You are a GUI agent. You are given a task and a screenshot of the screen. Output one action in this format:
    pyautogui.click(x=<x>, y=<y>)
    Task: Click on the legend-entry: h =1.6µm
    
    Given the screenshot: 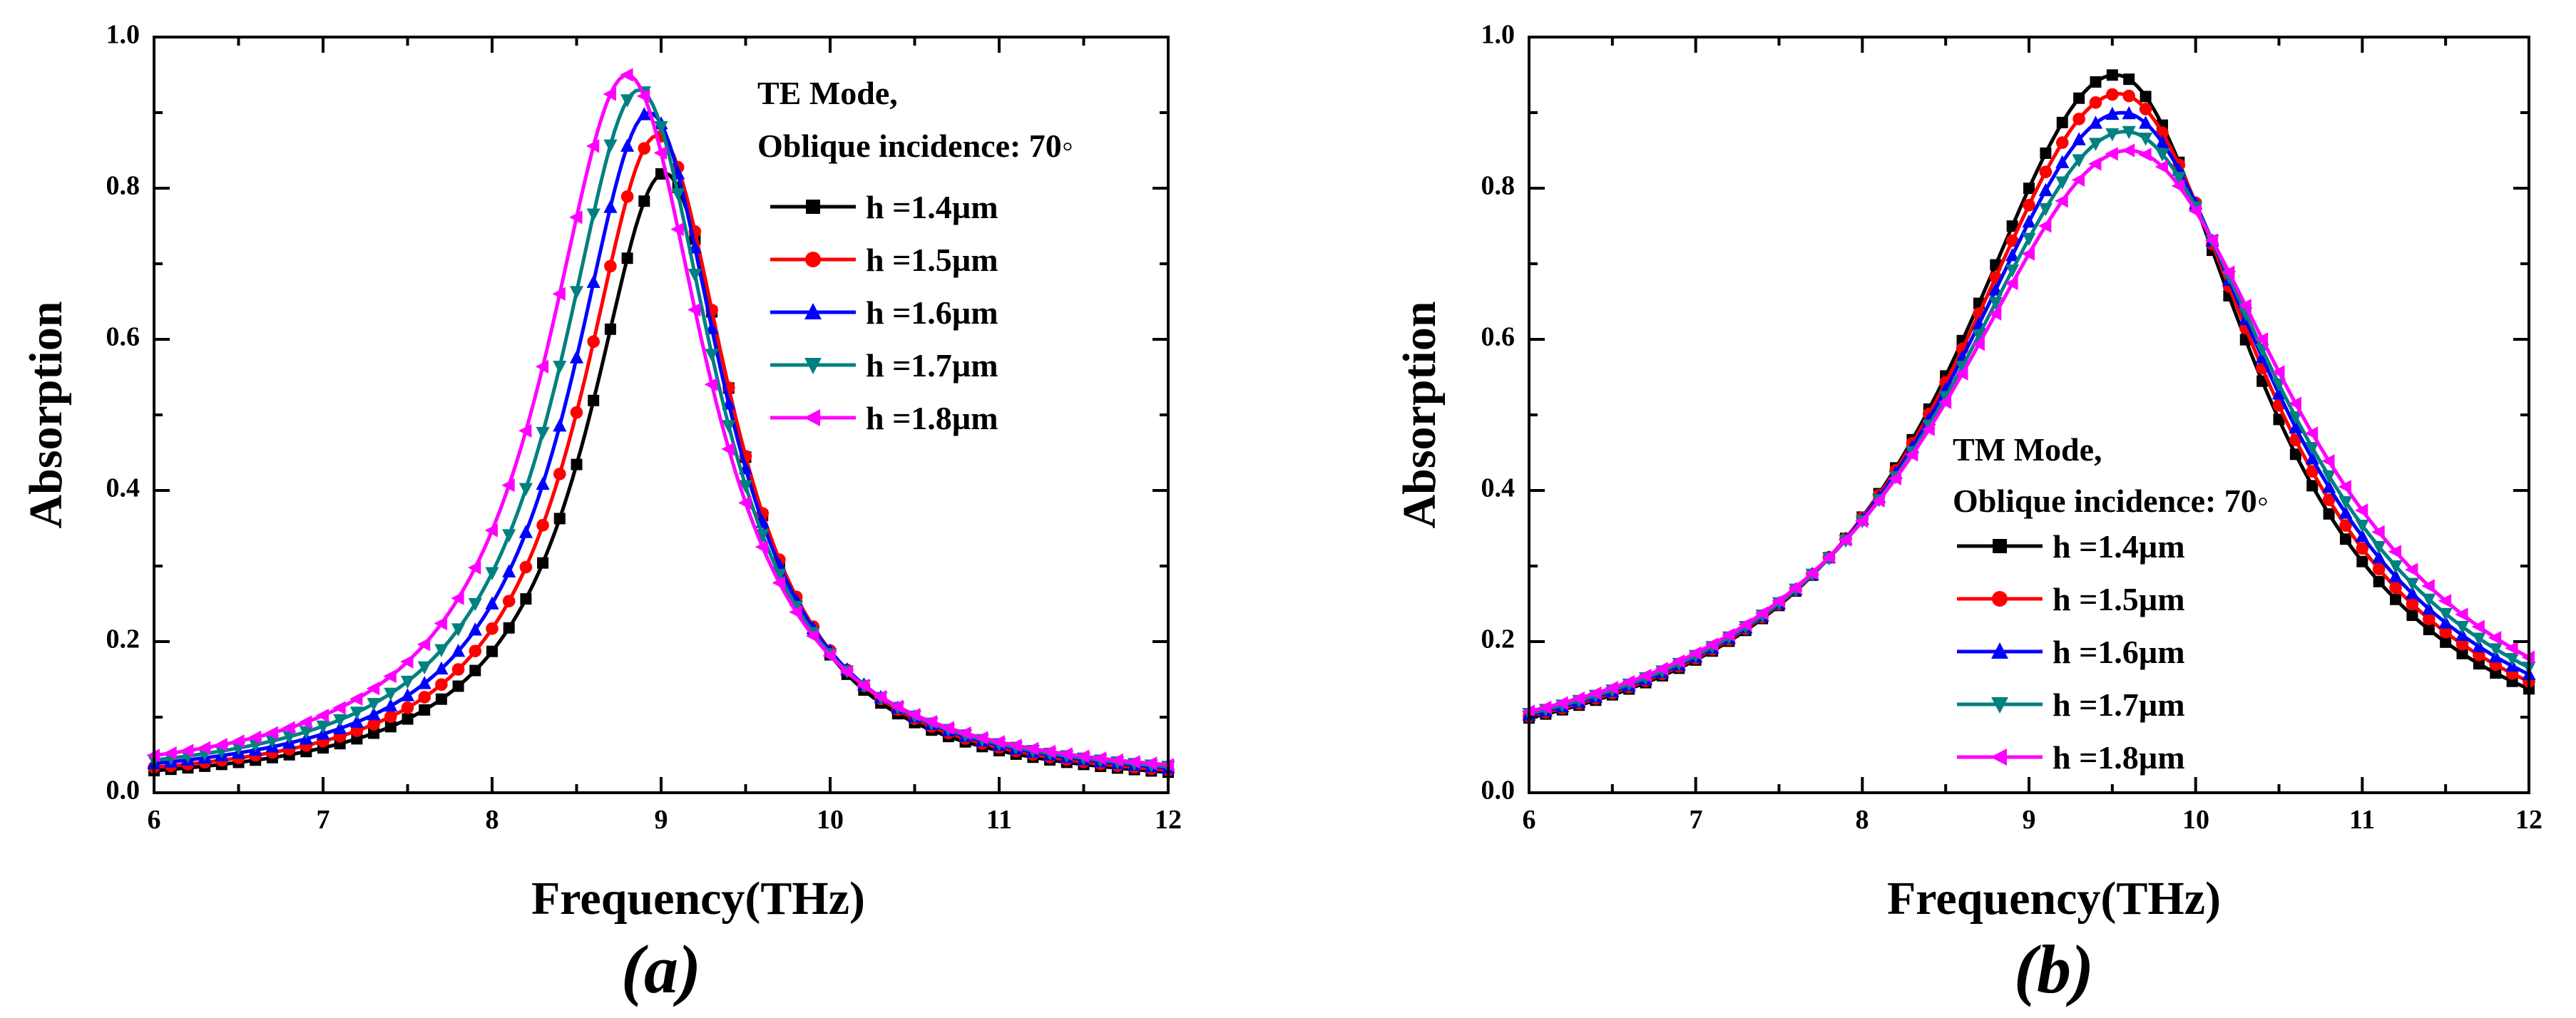 What is the action you would take?
    pyautogui.click(x=2071, y=652)
    